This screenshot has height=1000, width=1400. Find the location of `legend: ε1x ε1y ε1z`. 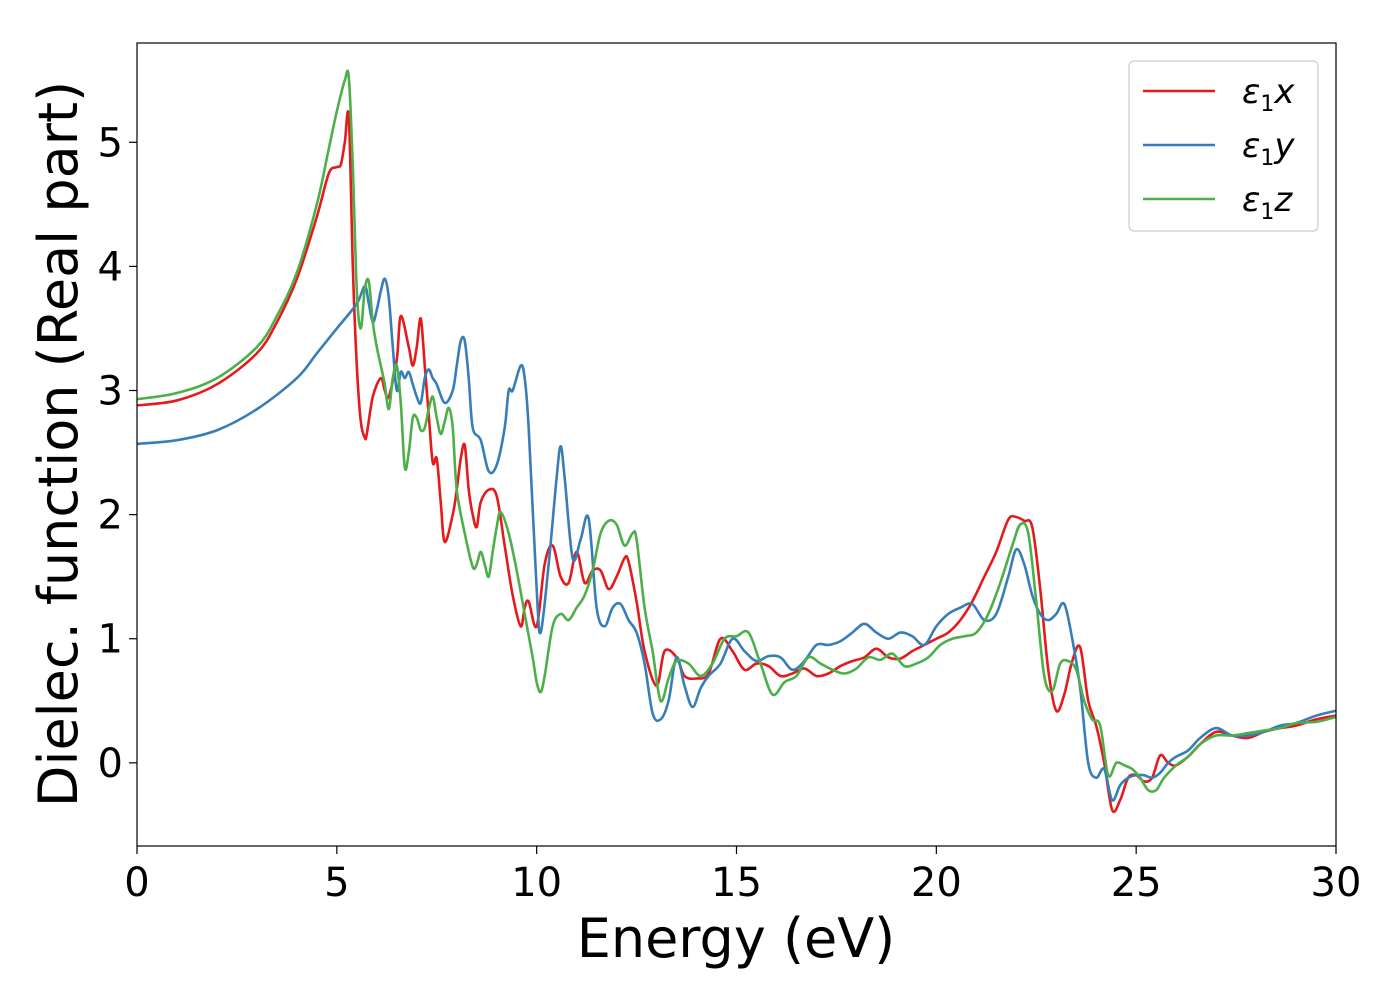

legend: ε1x ε1y ε1z is located at coordinates (1223, 146).